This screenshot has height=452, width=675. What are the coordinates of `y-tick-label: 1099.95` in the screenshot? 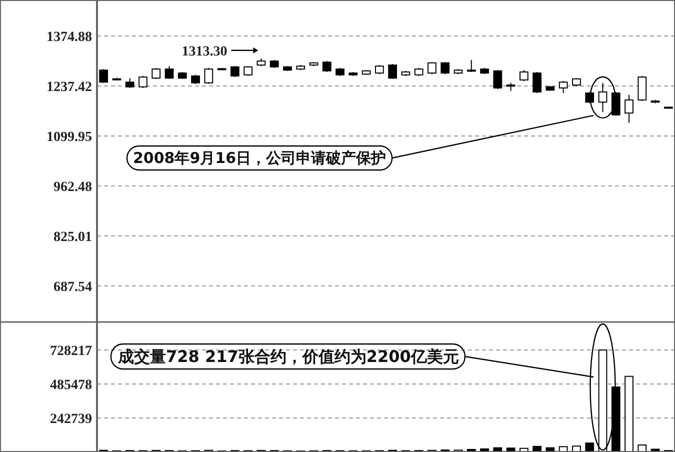 It's located at (69, 137).